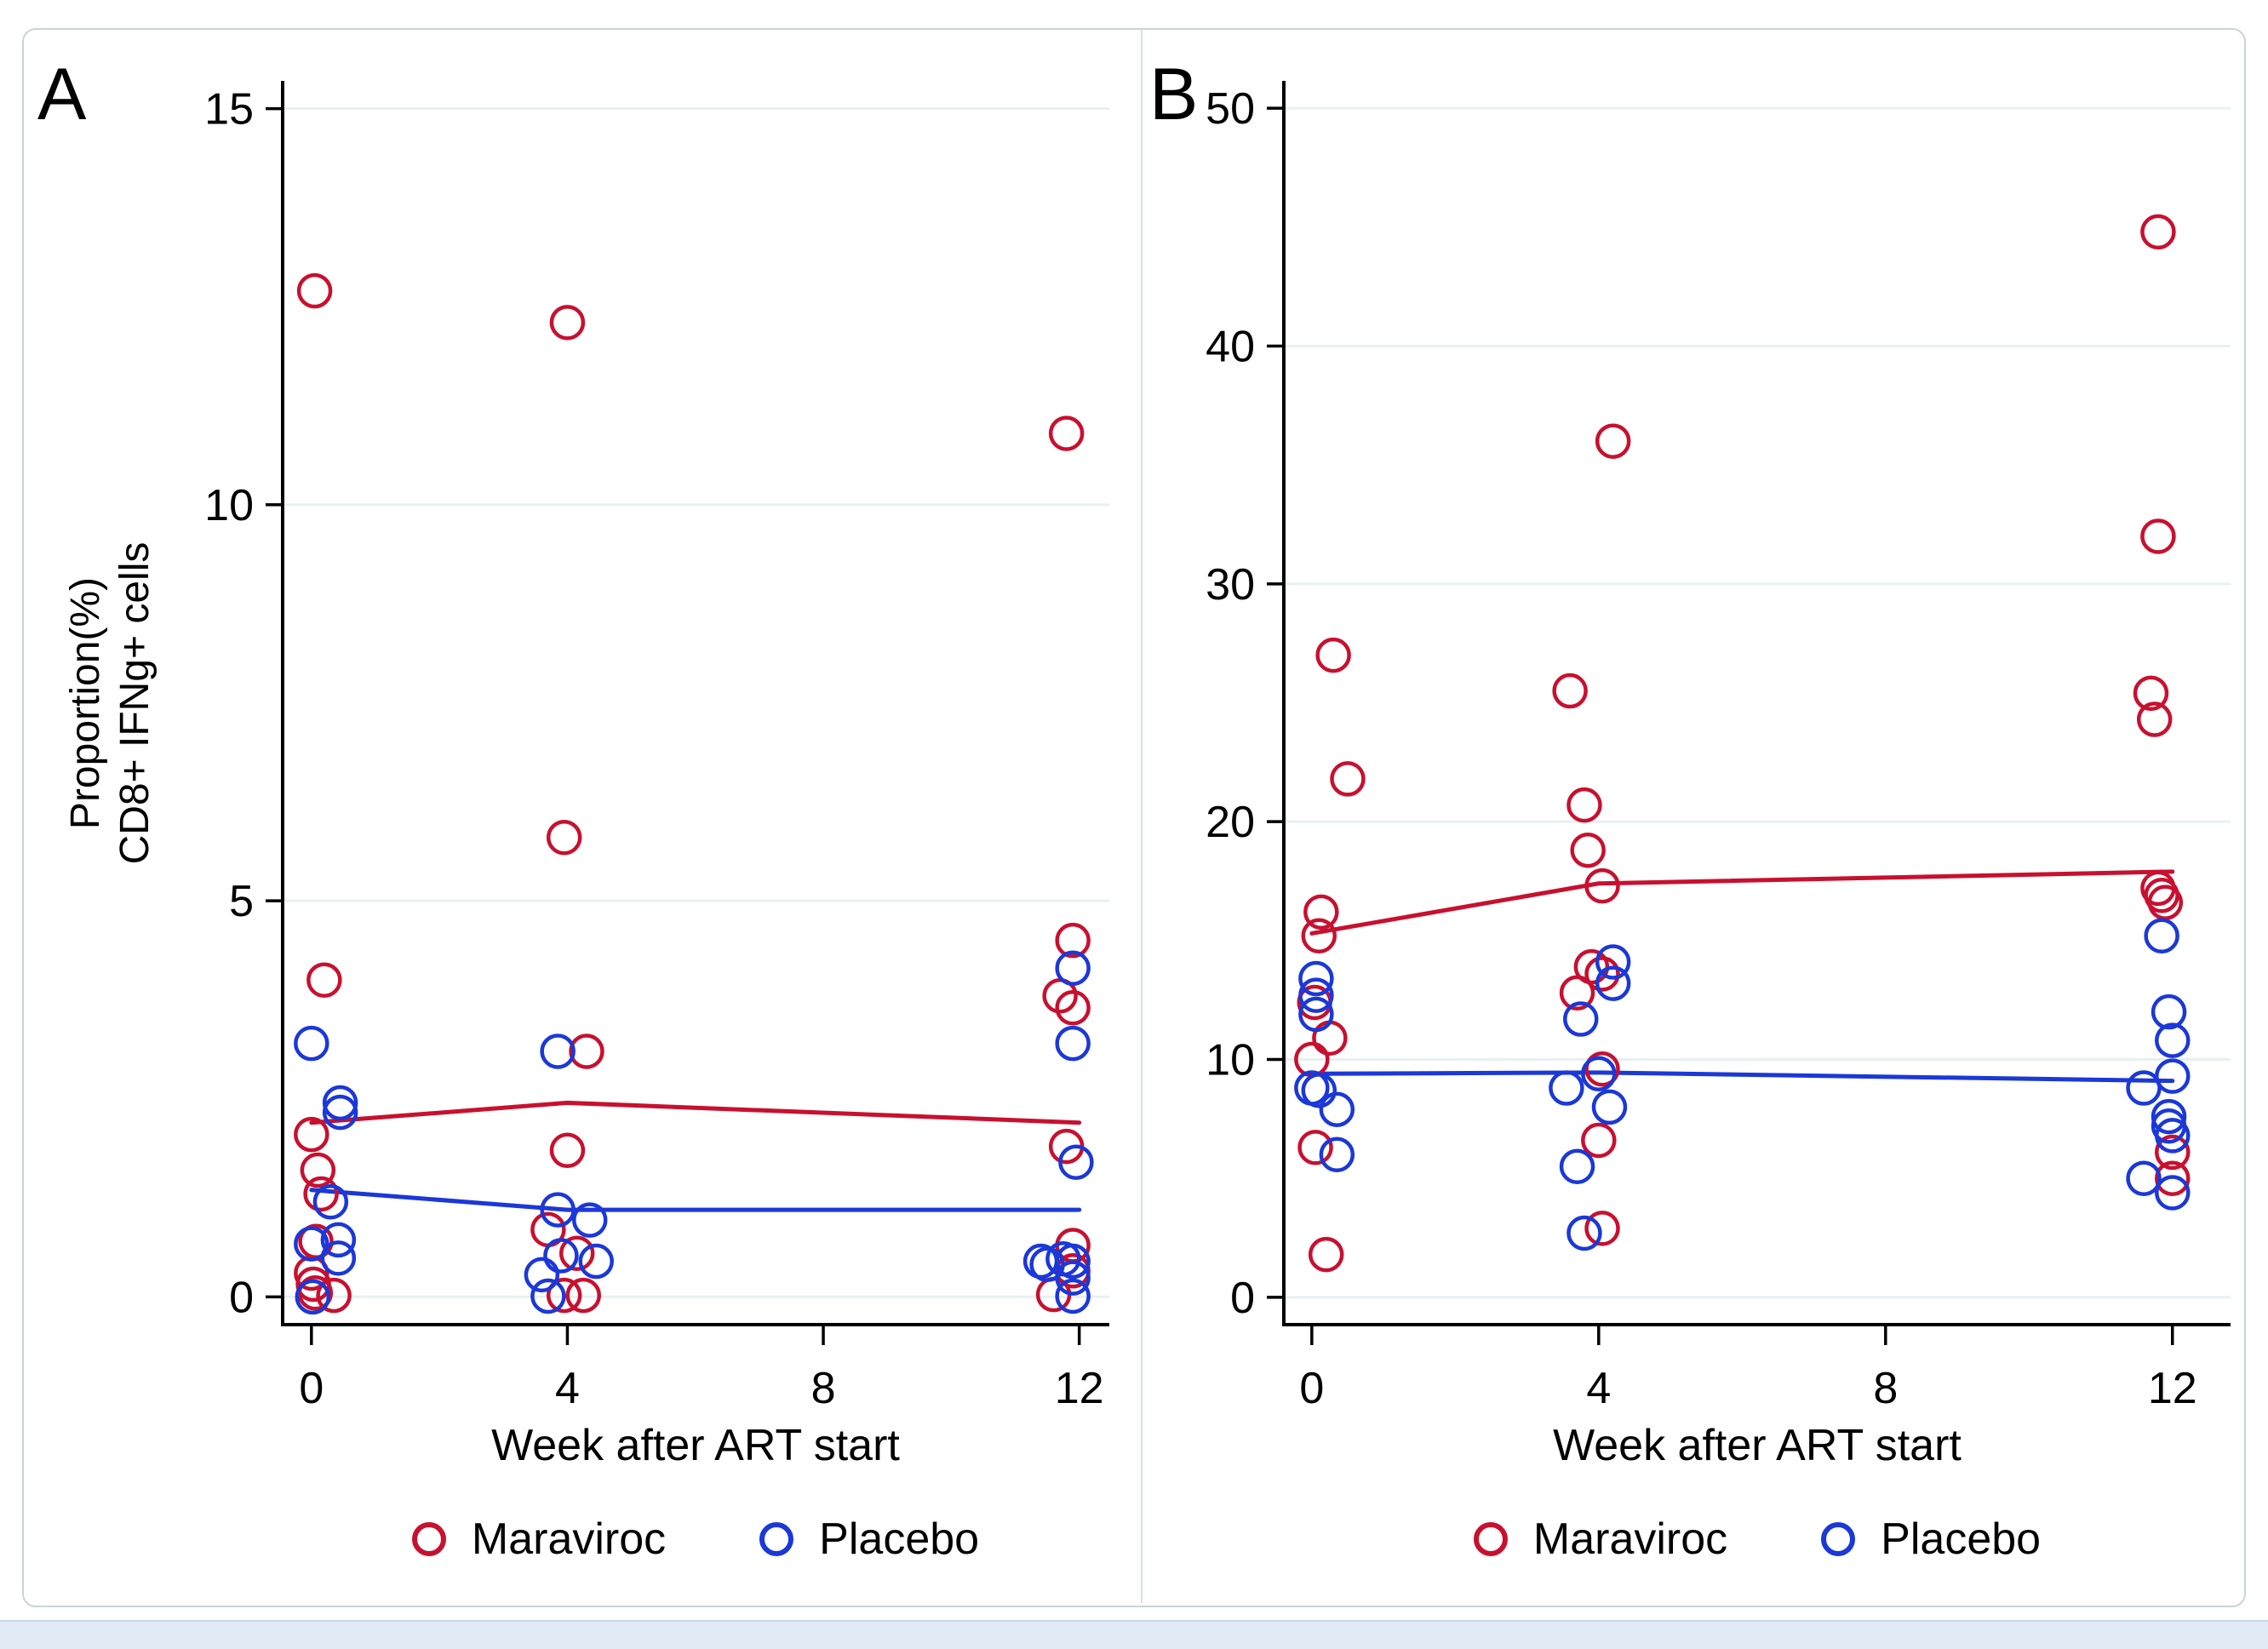  What do you see at coordinates (695, 1540) in the screenshot?
I see `legend-panel-a: Maraviroc Placebo` at bounding box center [695, 1540].